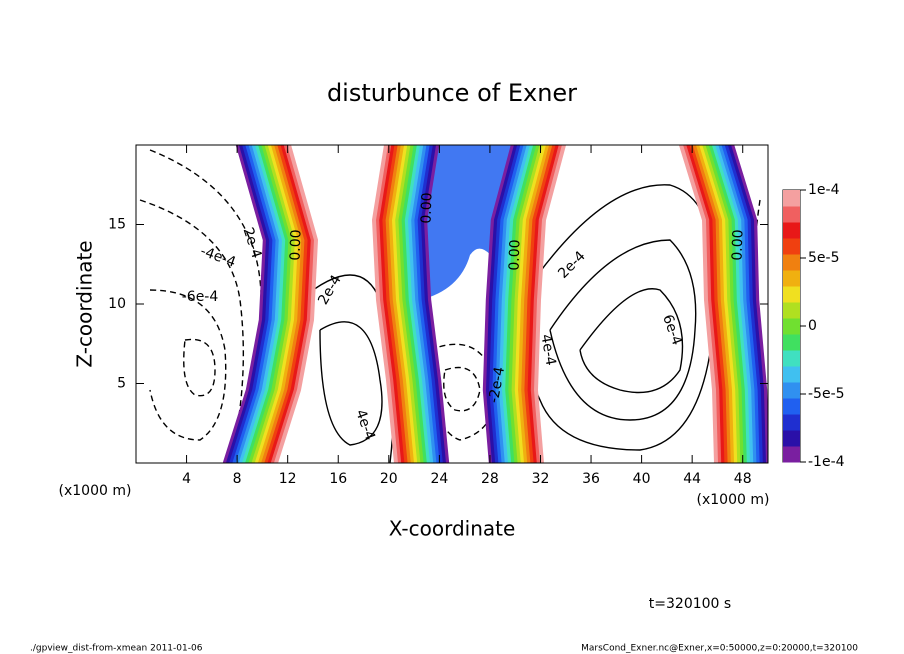  I want to click on y-tick-label: 15, so click(117, 225).